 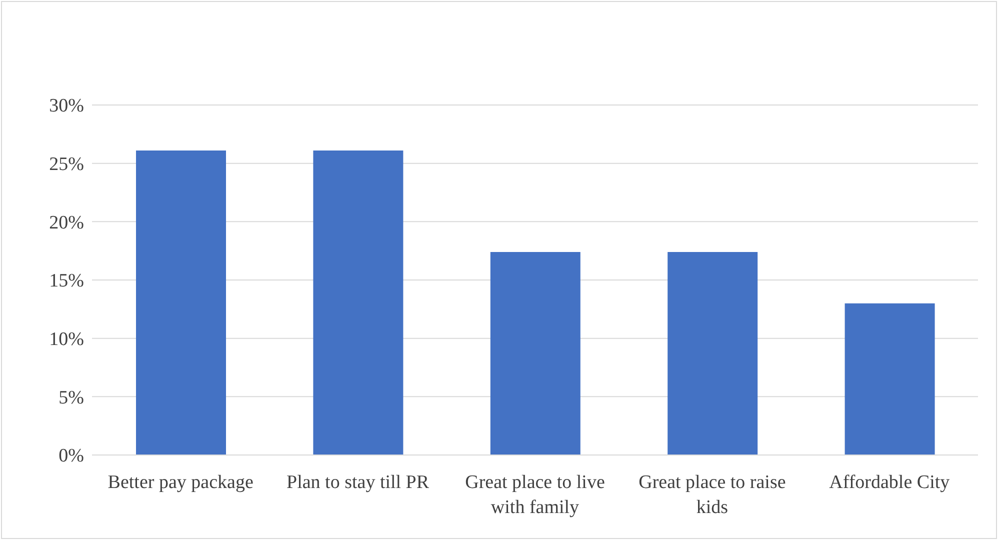 What do you see at coordinates (71, 456) in the screenshot?
I see `y-tick-label: 0%` at bounding box center [71, 456].